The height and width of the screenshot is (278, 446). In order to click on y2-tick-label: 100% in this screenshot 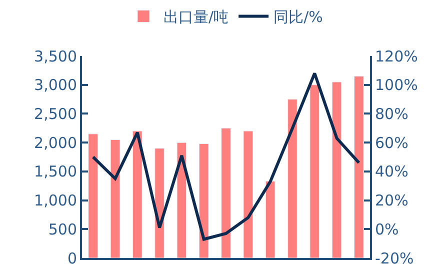, I will do `click(396, 85)`.